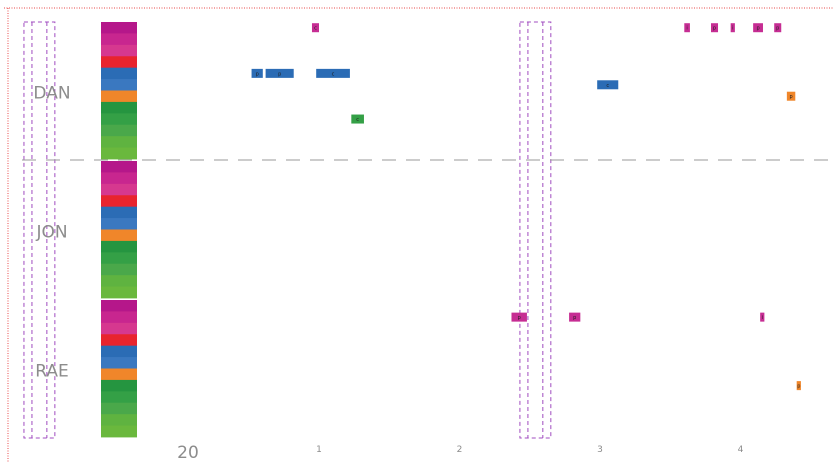  I want to click on bottom-label: 20, so click(188, 453).